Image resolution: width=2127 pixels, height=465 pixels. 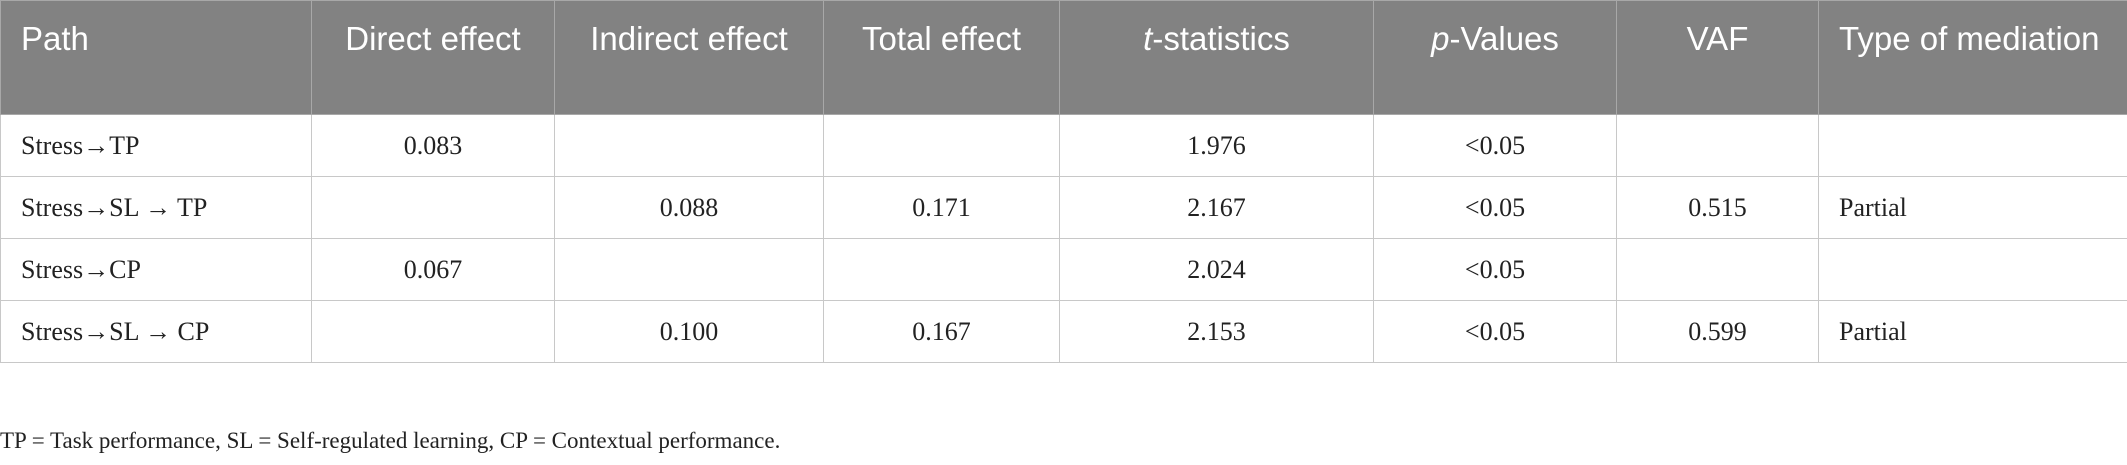 What do you see at coordinates (941, 57) in the screenshot?
I see `header-total-effect: Total effect` at bounding box center [941, 57].